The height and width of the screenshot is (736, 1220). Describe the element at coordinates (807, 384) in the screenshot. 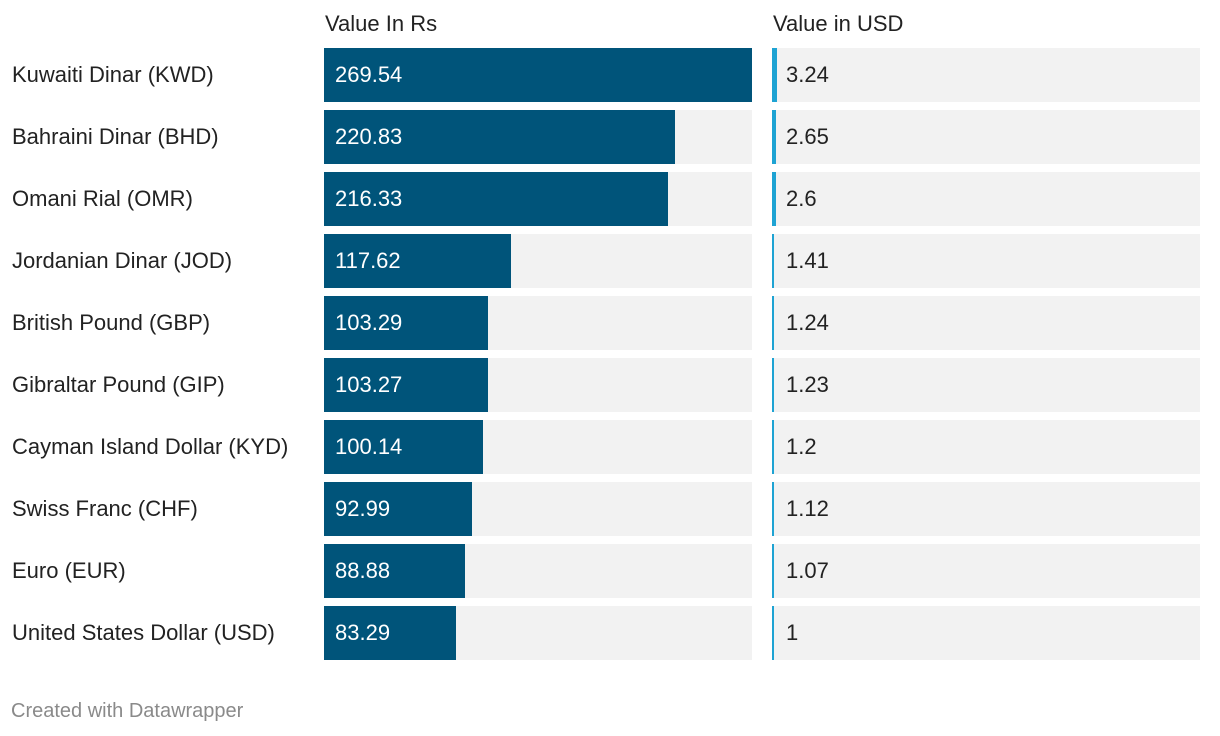

I see `usd-value-label: 1.23` at that location.